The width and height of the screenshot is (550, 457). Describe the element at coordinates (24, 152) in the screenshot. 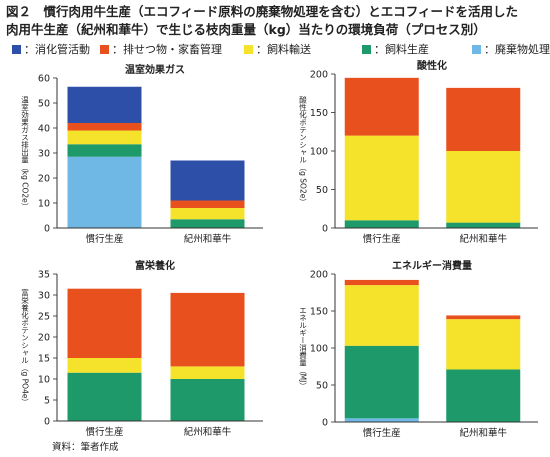

I see `y-axis-label: 温室効果ガス排出量（kg CO2e）` at that location.